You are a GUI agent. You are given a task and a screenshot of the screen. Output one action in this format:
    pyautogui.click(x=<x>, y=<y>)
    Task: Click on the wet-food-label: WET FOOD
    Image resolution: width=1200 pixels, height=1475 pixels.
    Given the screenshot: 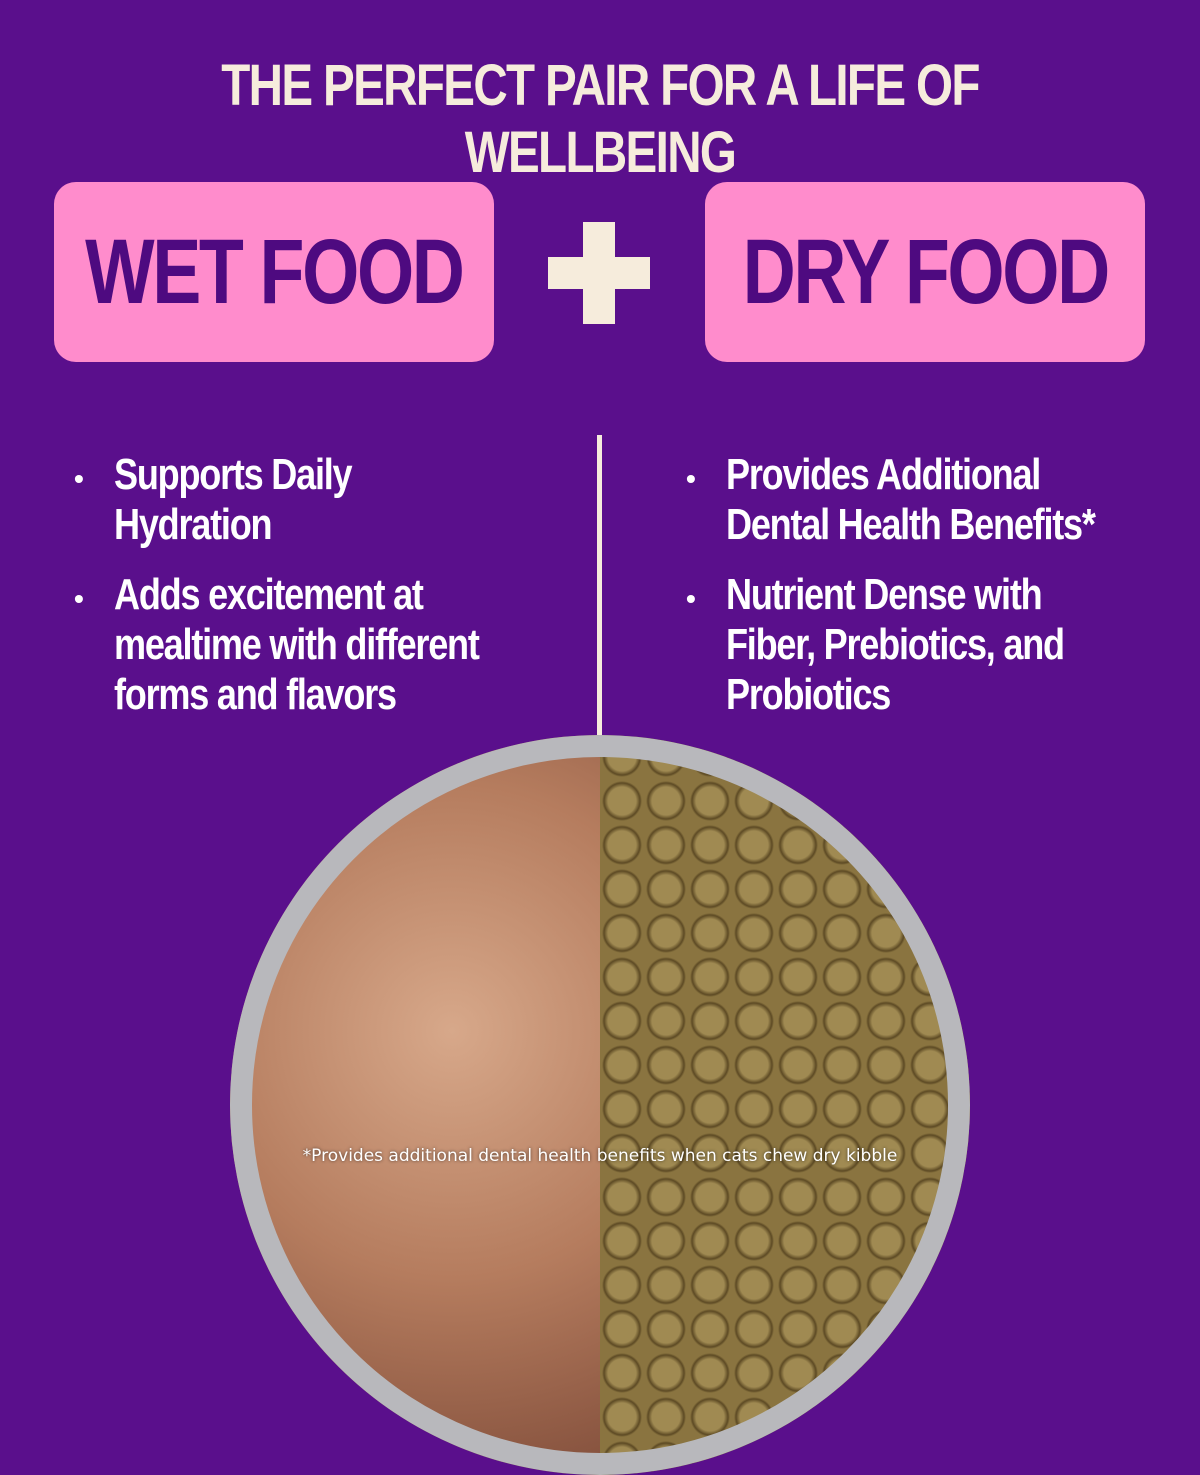 What is the action you would take?
    pyautogui.click(x=275, y=271)
    